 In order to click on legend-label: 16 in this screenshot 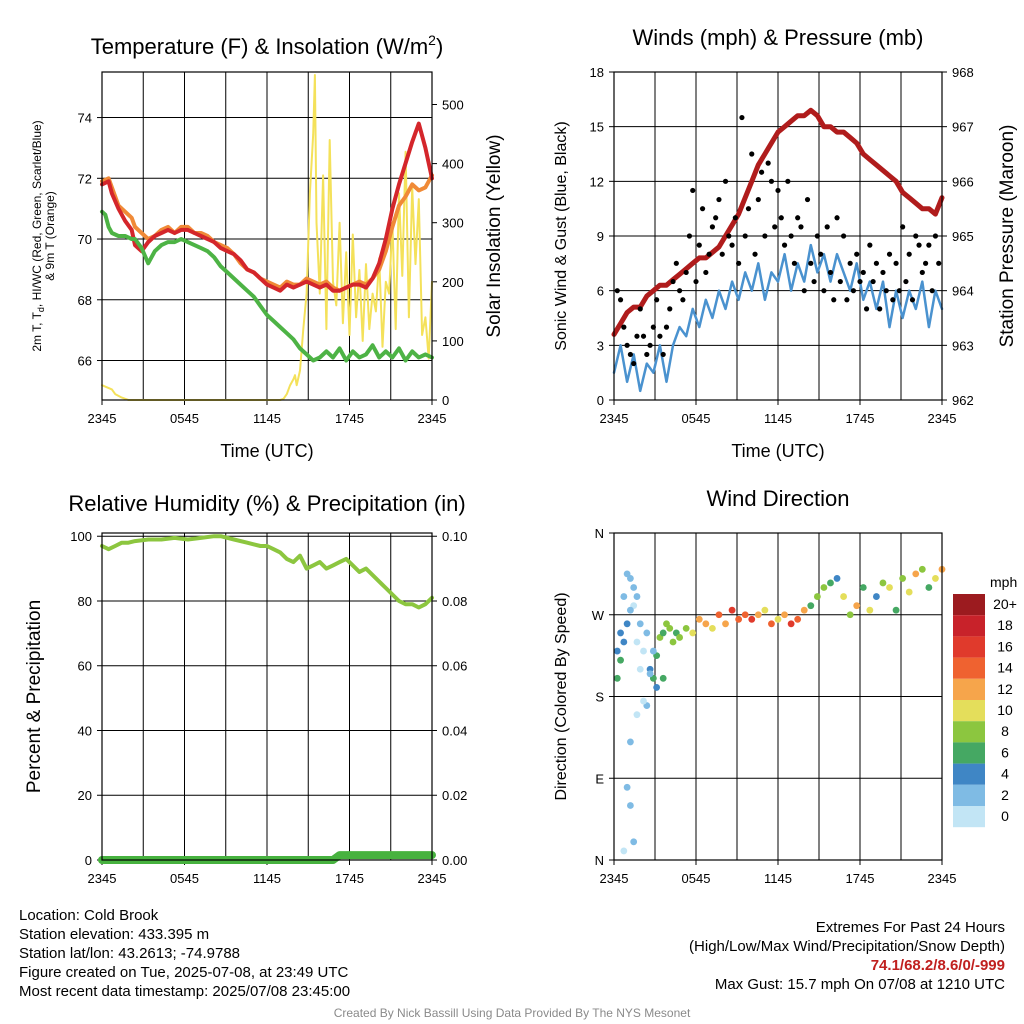, I will do `click(1005, 646)`.